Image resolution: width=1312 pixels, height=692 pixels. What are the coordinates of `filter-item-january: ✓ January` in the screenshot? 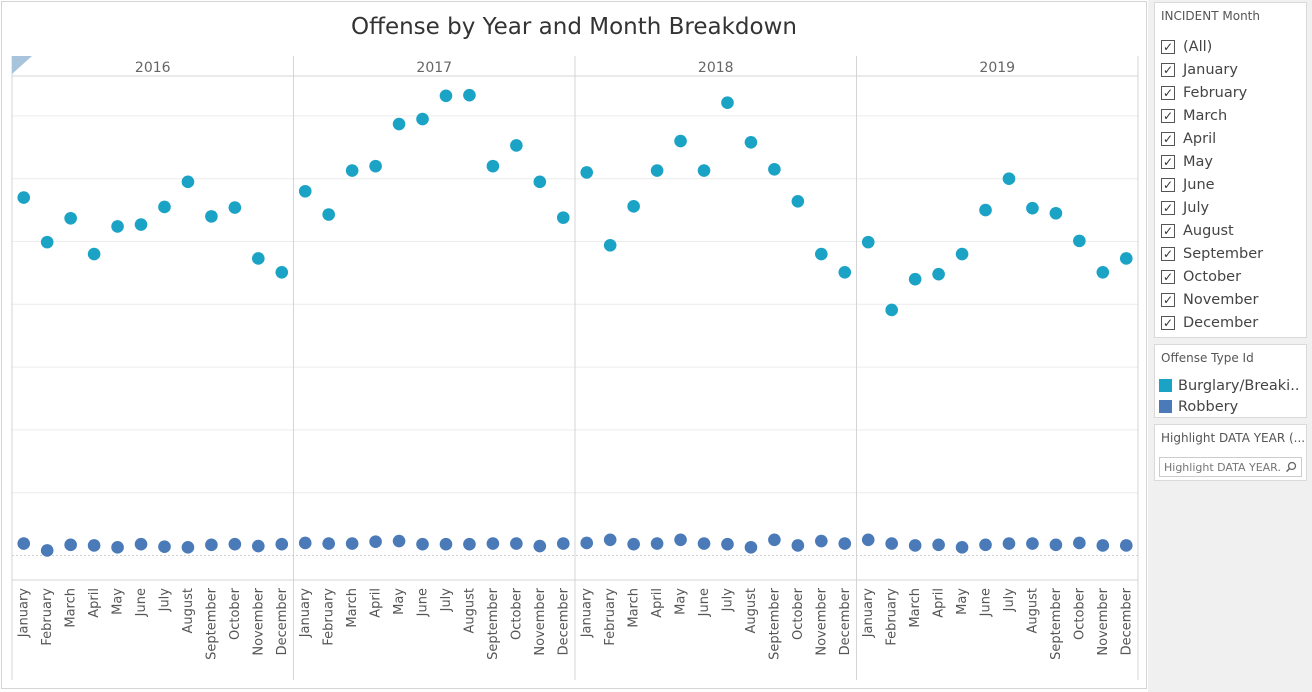 It's located at (1230, 69).